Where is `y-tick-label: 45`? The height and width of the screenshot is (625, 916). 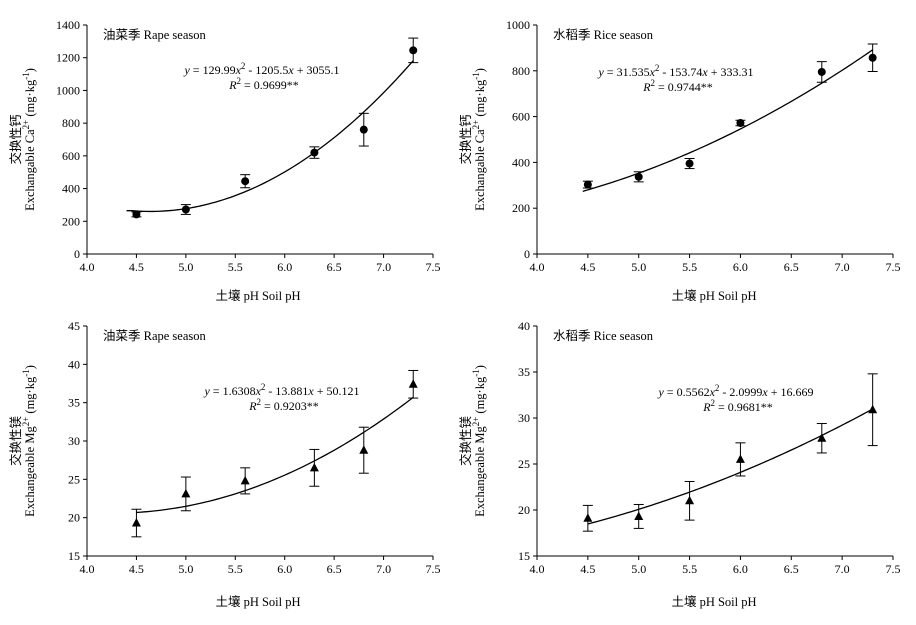
y-tick-label: 45 is located at coordinates (74, 326).